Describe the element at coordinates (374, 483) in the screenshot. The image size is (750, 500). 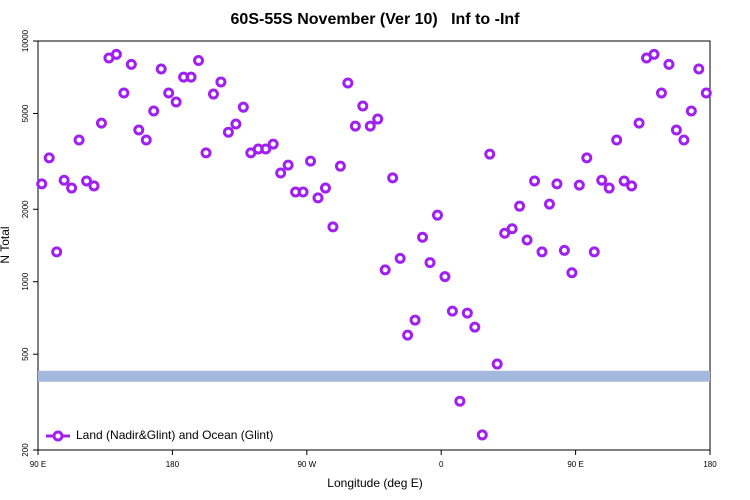
I see `x-axis-label: Longitude (deg E)` at that location.